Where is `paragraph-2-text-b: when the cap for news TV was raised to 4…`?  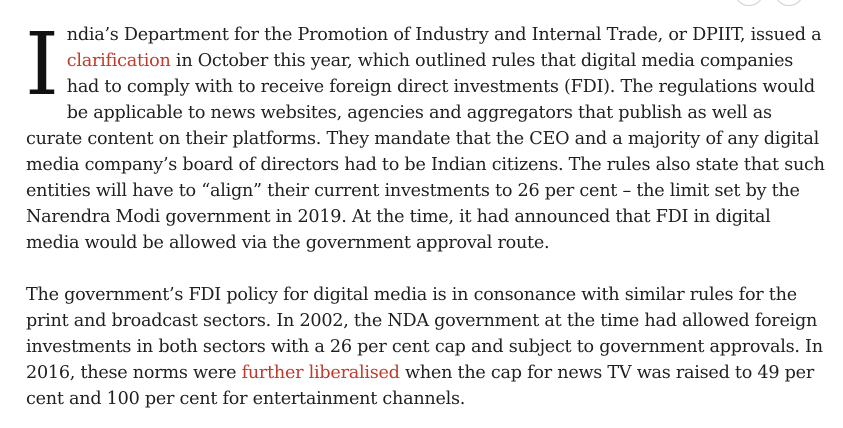 paragraph-2-text-b: when the cap for news TV was raised to 4… is located at coordinates (420, 386).